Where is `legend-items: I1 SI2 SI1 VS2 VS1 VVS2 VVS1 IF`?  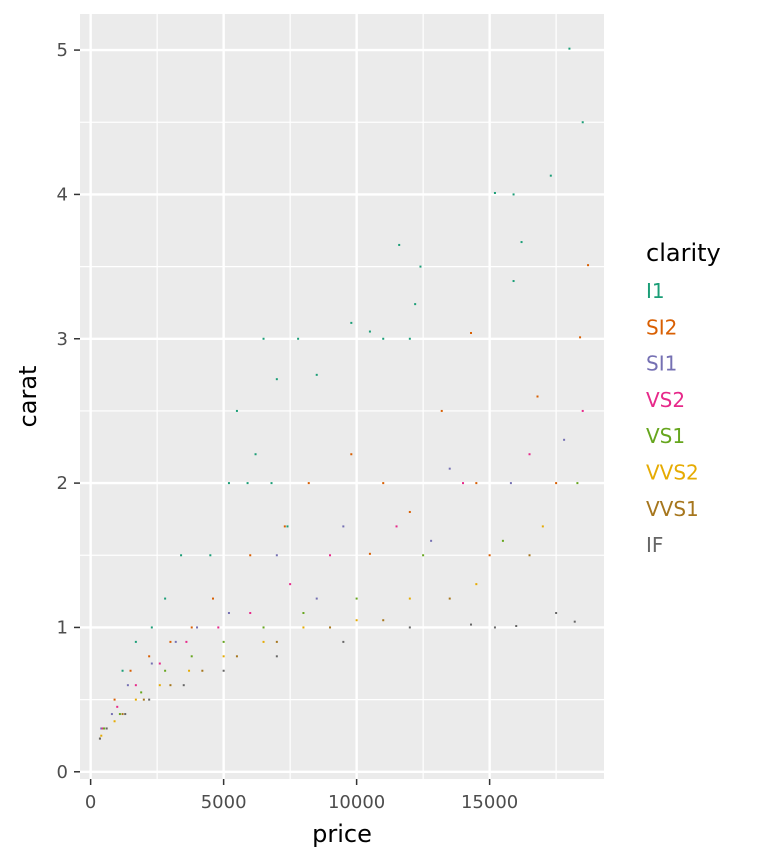
legend-items: I1 SI2 SI1 VS2 VS1 VVS2 VVS1 IF is located at coordinates (672, 418).